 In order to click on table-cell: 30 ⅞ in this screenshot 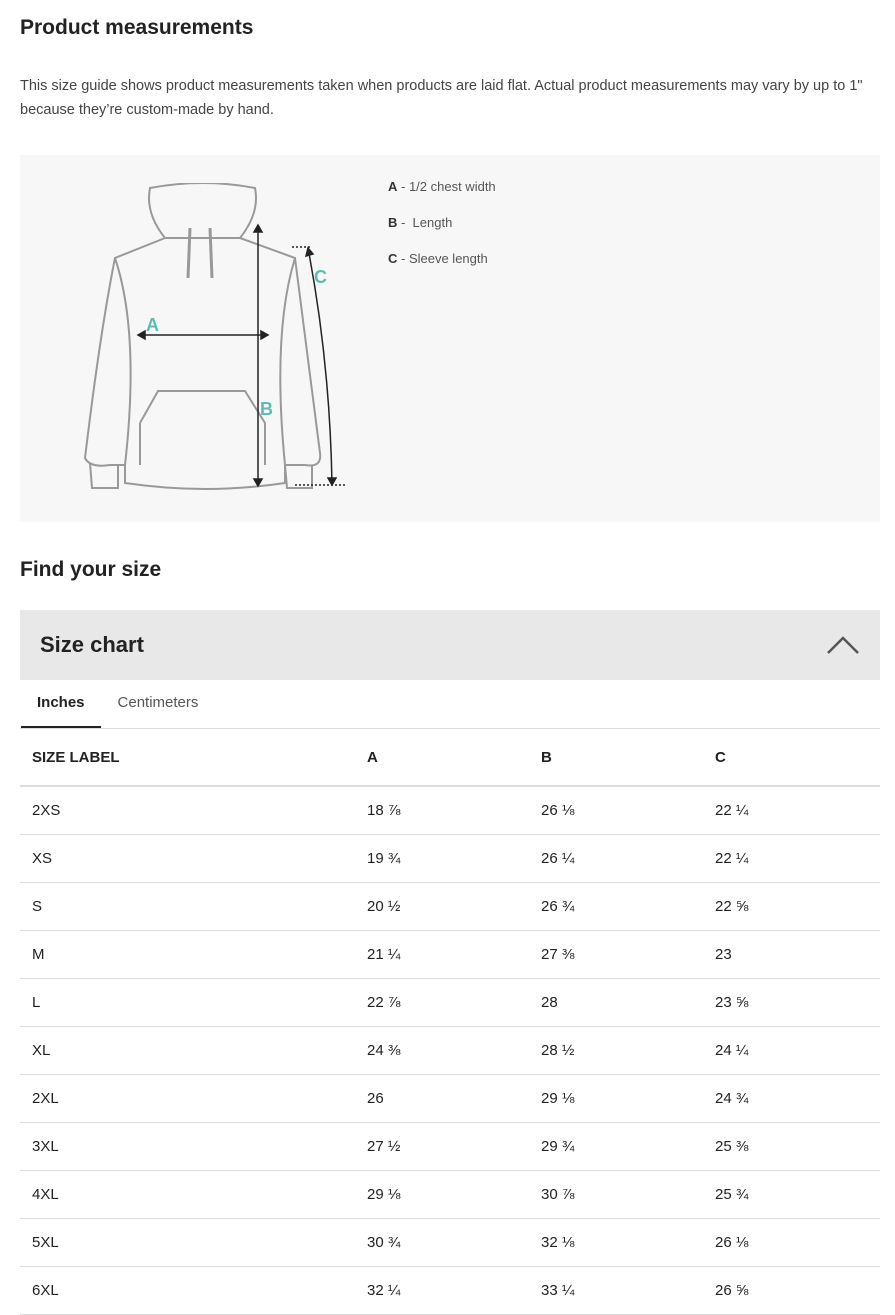, I will do `click(616, 1194)`.